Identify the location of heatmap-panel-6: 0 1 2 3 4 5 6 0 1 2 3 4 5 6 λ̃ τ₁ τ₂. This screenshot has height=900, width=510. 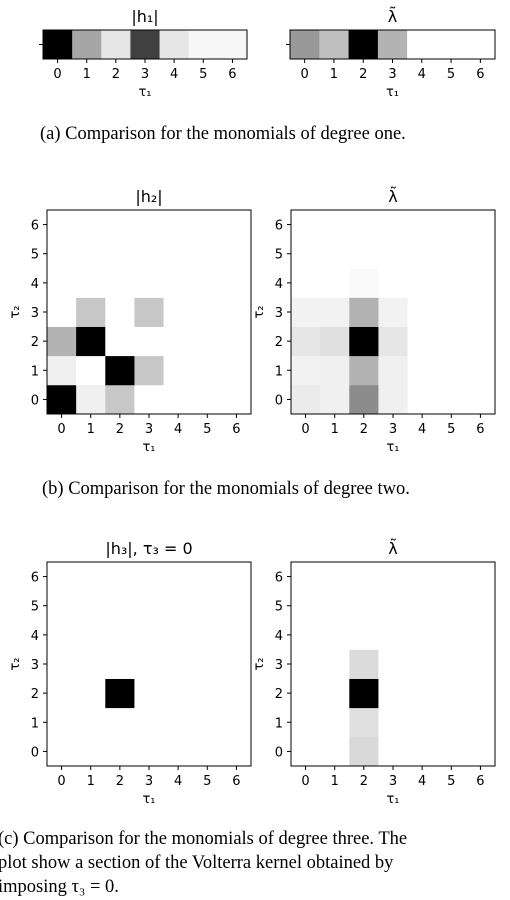
(374, 673).